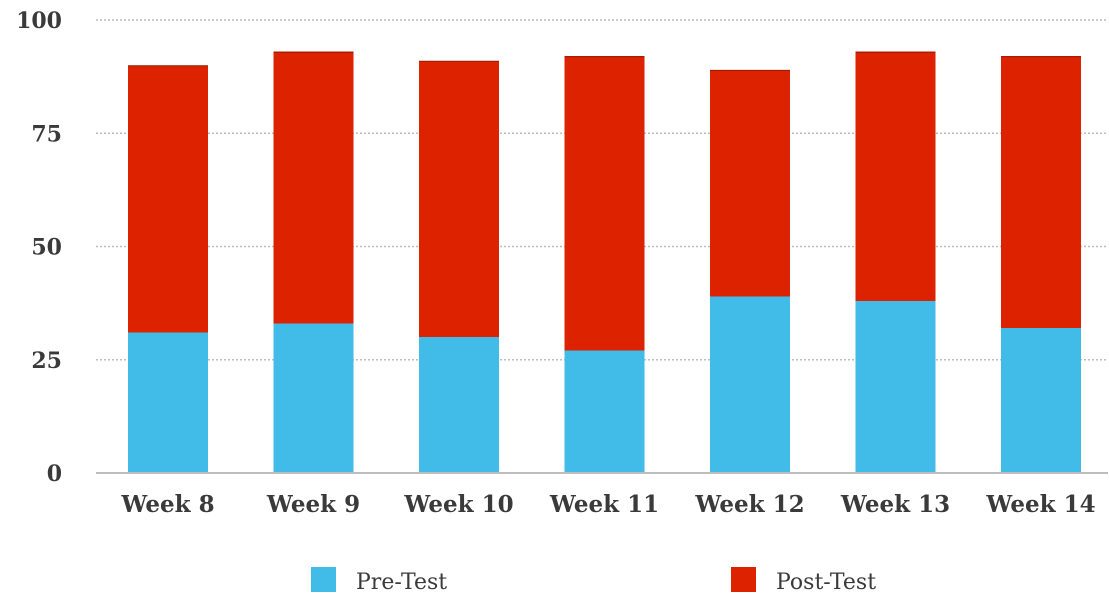  I want to click on legend-swatch-pre-test, so click(323, 579).